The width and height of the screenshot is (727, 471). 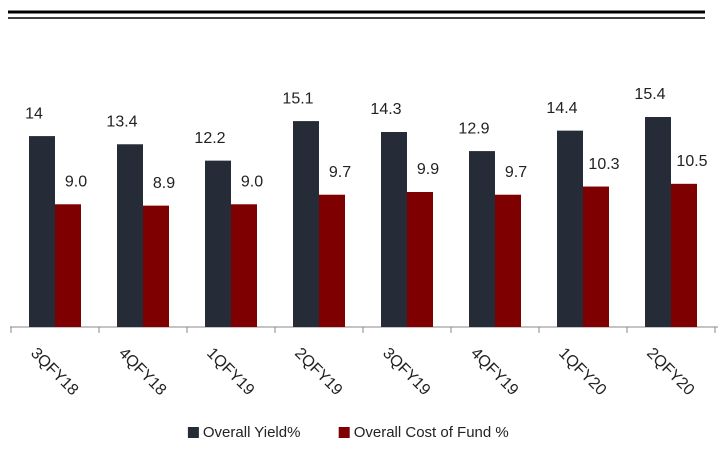 What do you see at coordinates (649, 94) in the screenshot?
I see `data-label: 15.4` at bounding box center [649, 94].